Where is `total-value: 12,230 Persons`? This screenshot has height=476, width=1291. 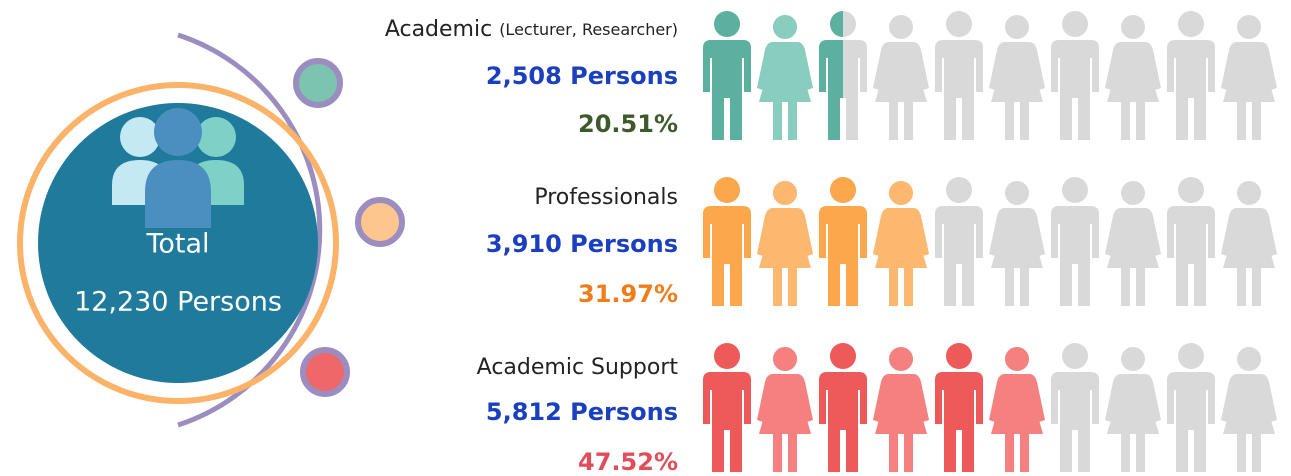 total-value: 12,230 Persons is located at coordinates (178, 302).